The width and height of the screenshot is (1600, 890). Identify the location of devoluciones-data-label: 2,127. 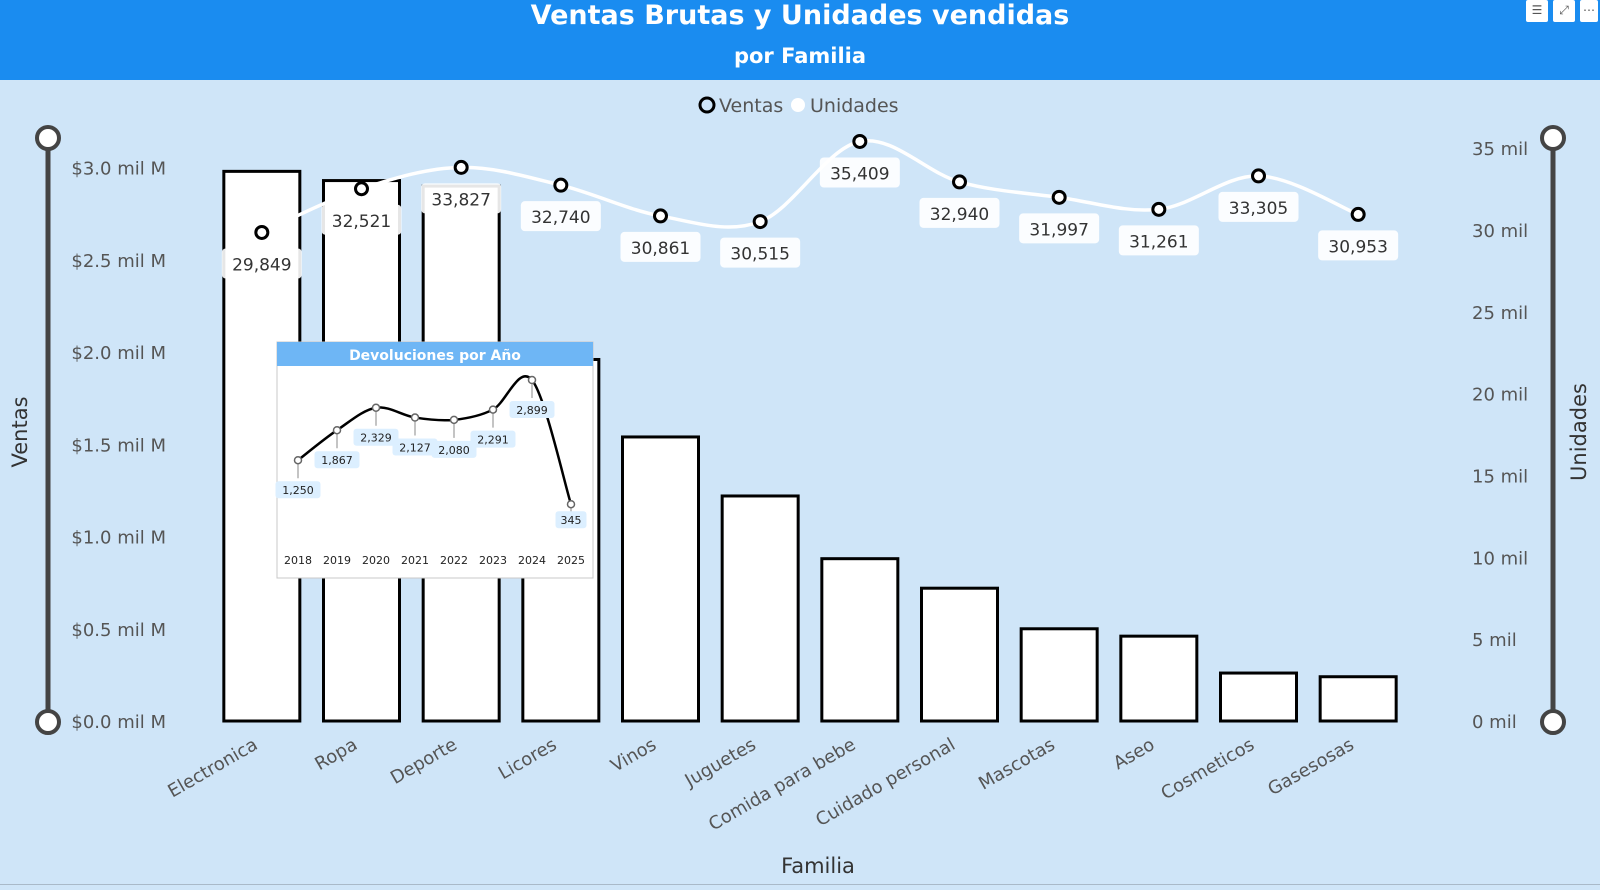
(415, 448).